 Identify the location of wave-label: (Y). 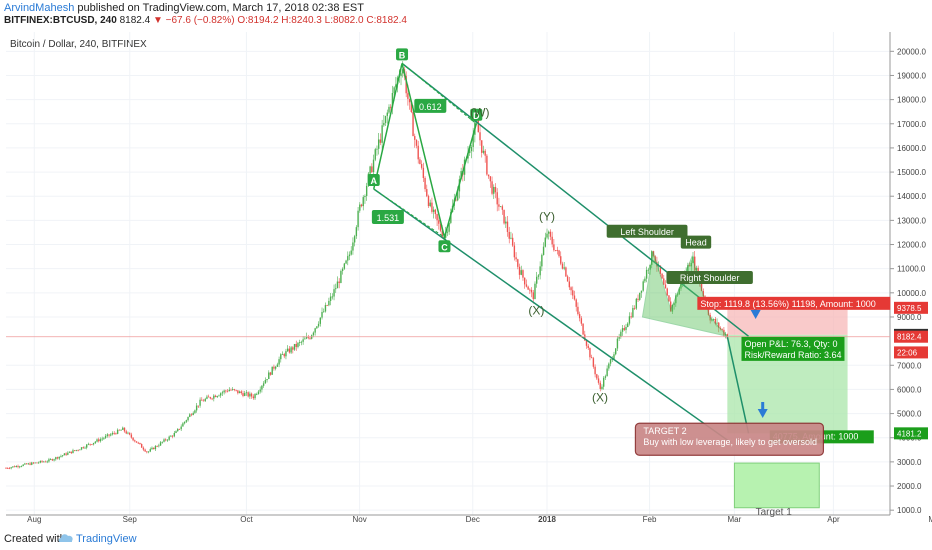
(547, 216).